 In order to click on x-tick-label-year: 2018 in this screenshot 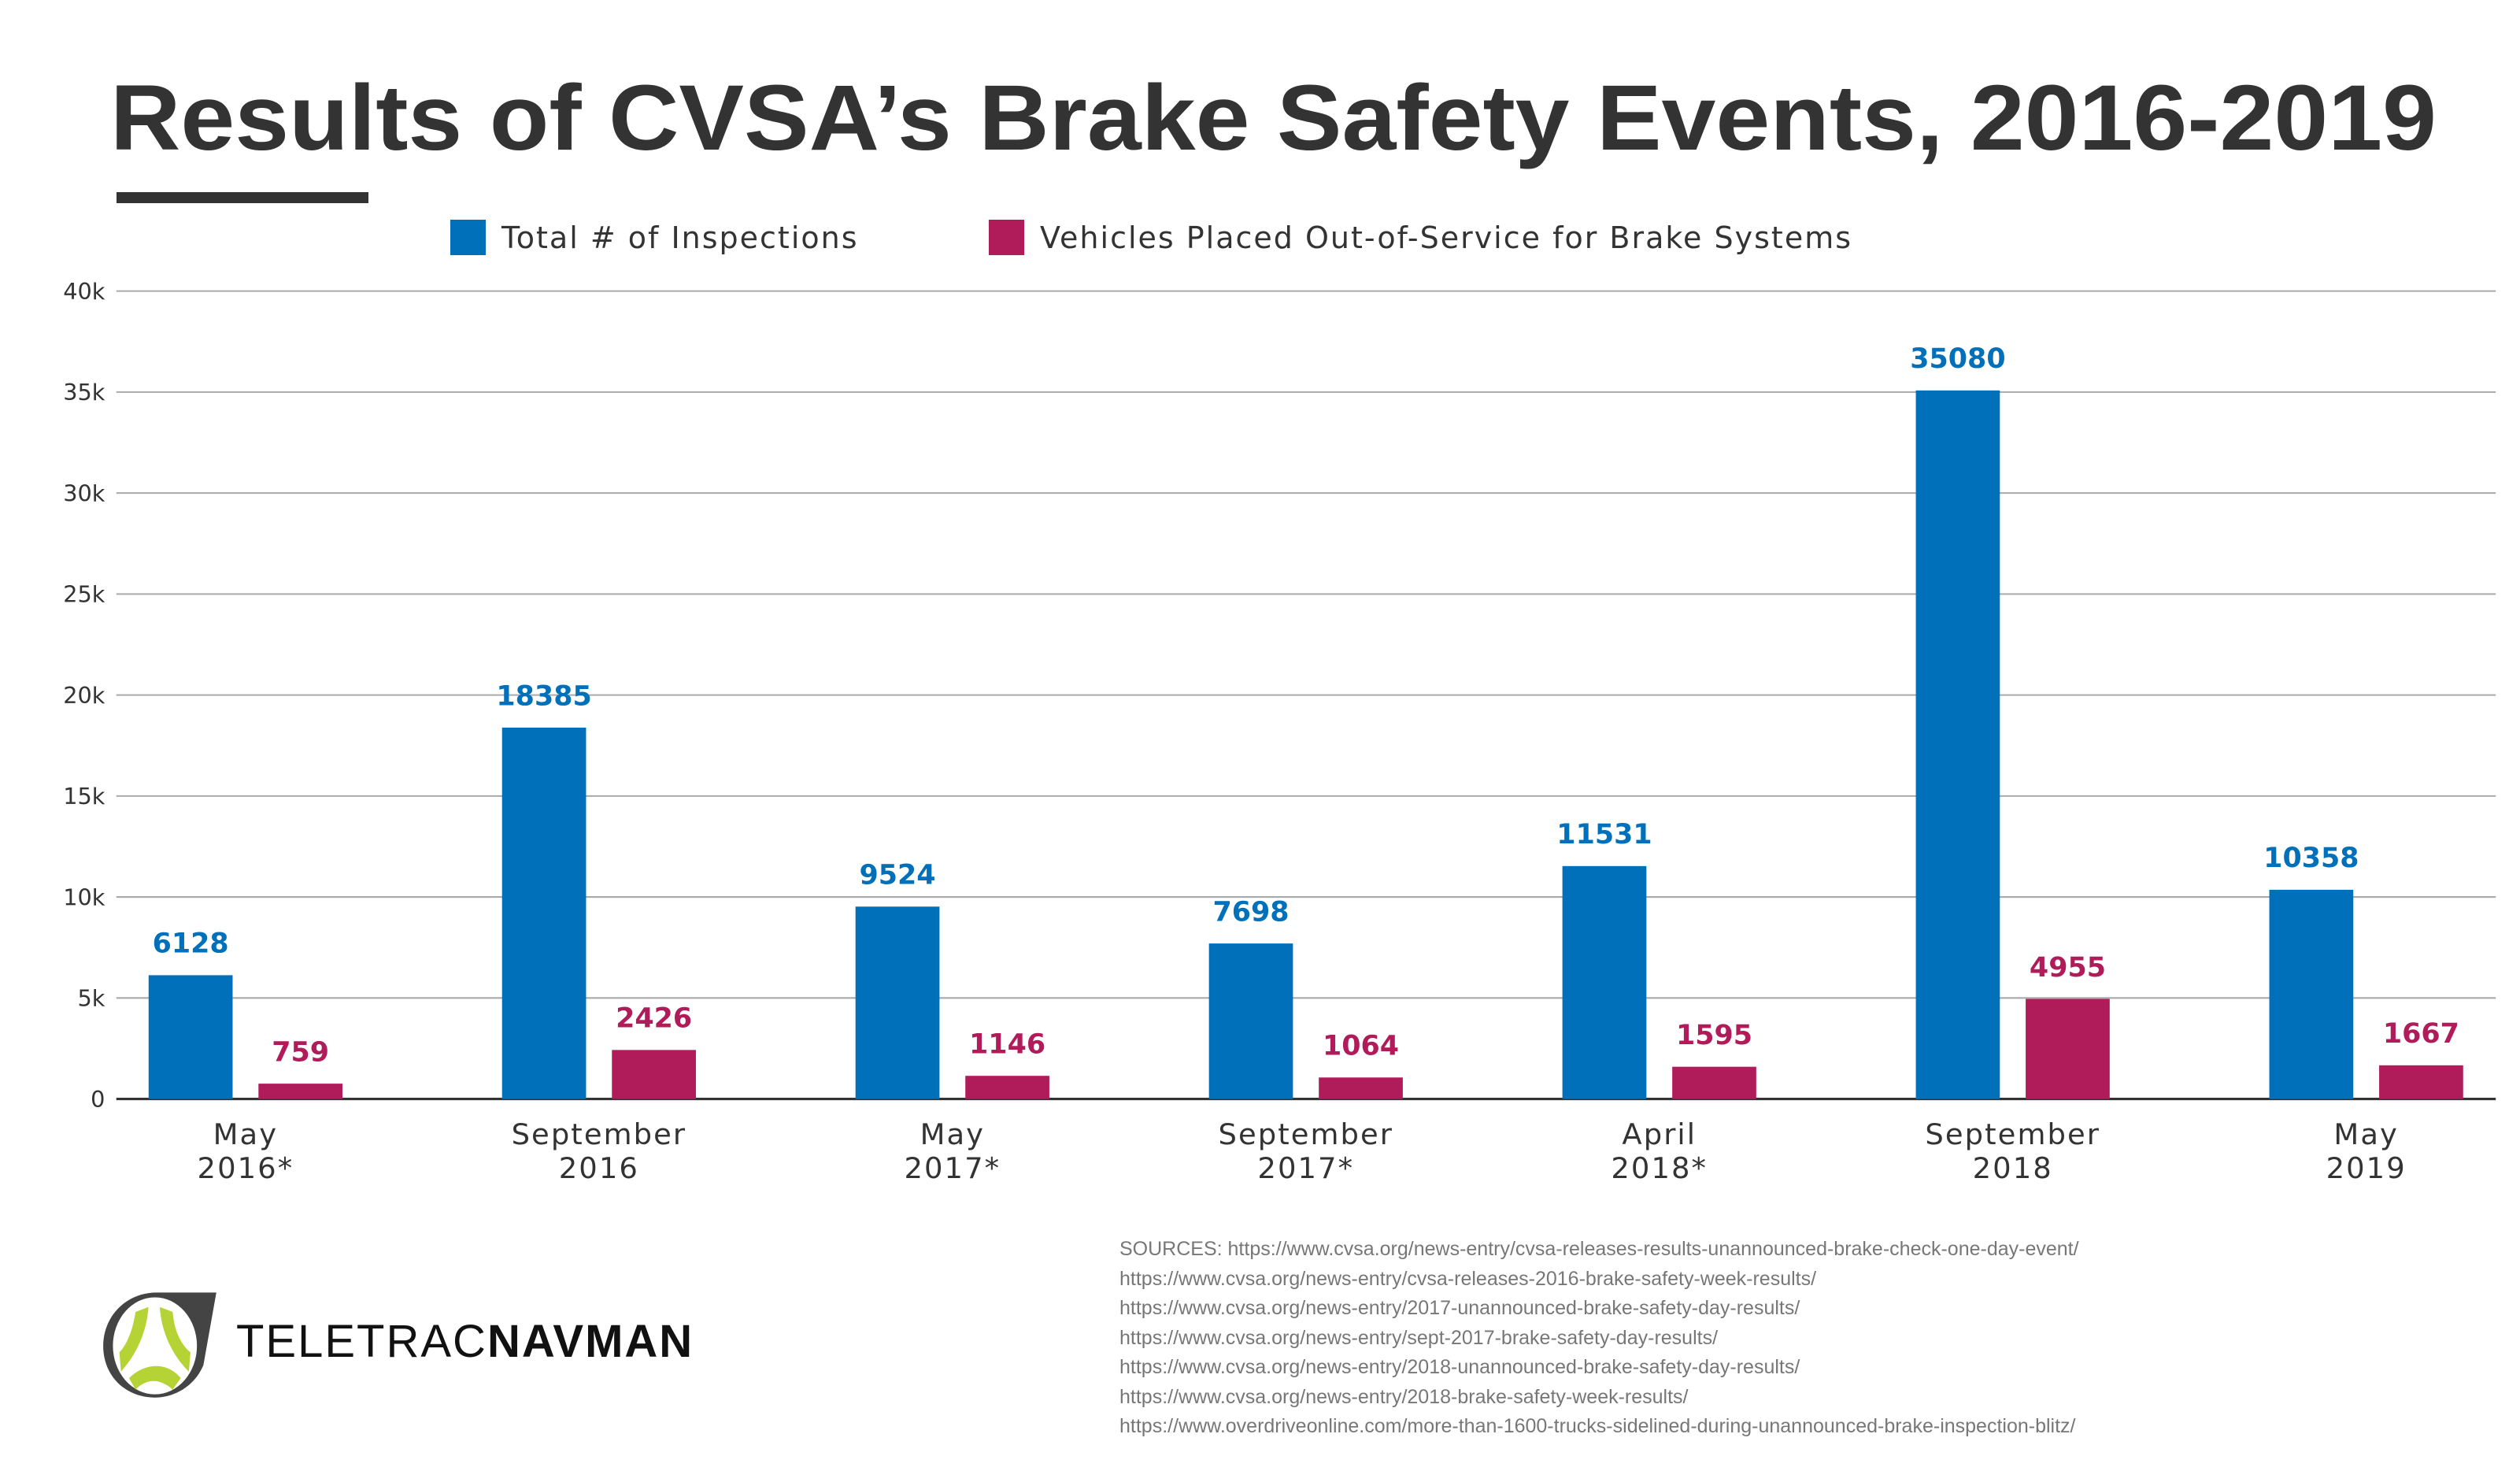, I will do `click(2013, 1168)`.